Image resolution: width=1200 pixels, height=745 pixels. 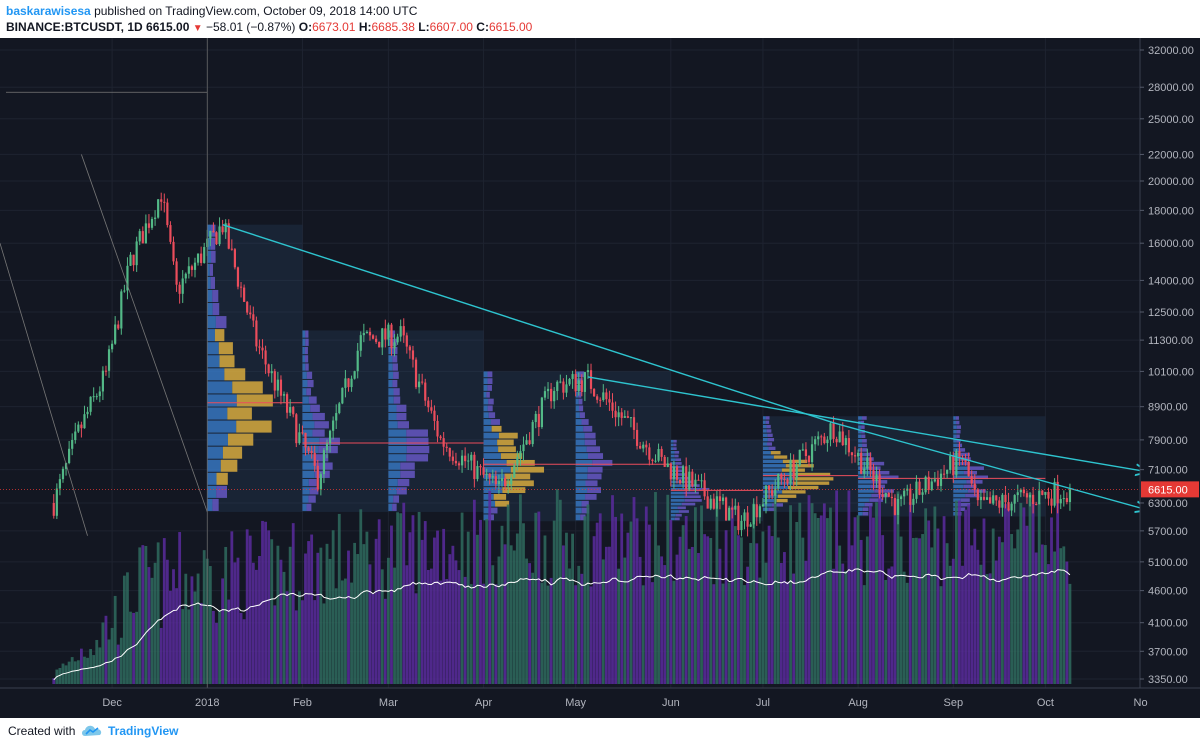 I want to click on time-tick-label: May, so click(x=575, y=703).